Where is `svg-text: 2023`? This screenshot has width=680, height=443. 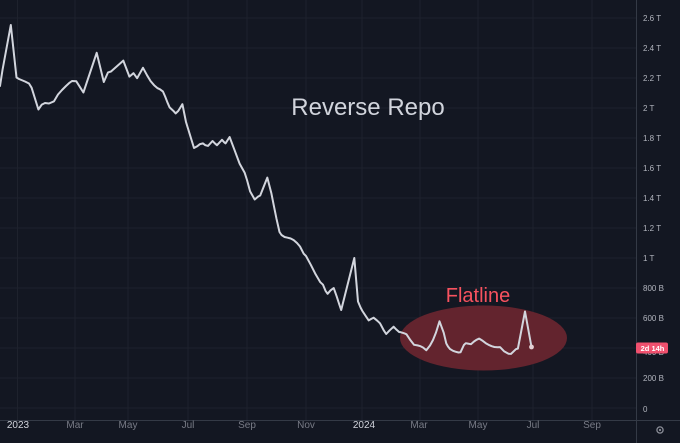
svg-text: 2023 is located at coordinates (18, 425).